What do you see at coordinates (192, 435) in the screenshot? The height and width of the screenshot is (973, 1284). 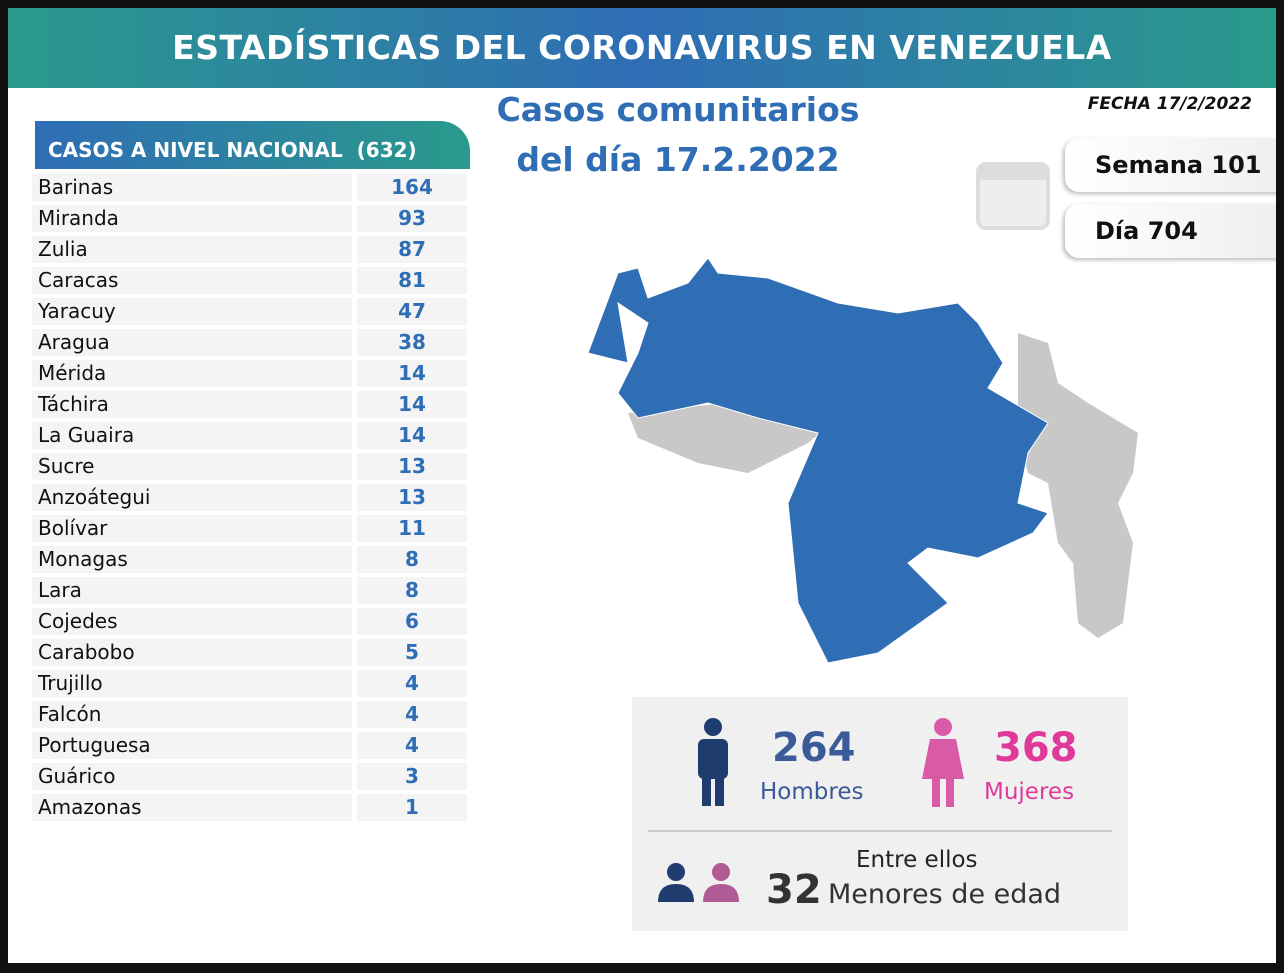 I see `state-name: La Guaira` at bounding box center [192, 435].